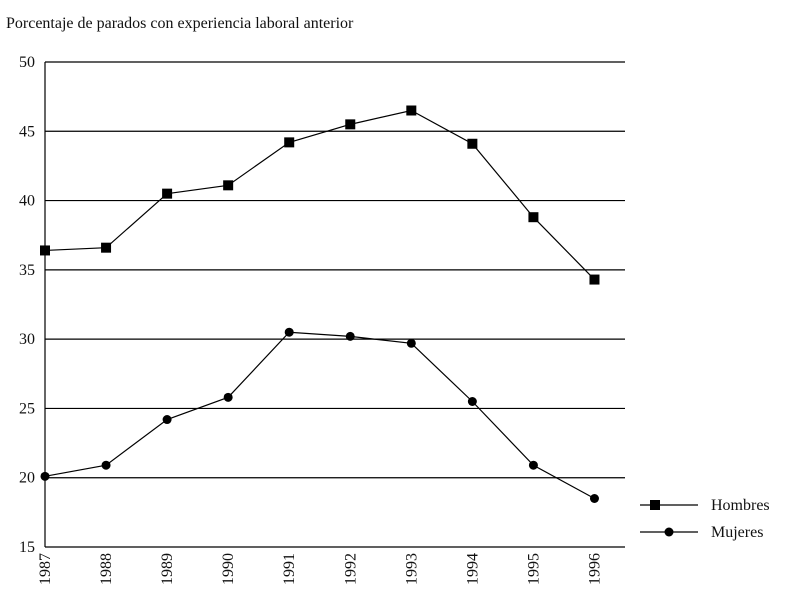 This screenshot has height=602, width=788. What do you see at coordinates (289, 569) in the screenshot?
I see `x-tick-label: 1991` at bounding box center [289, 569].